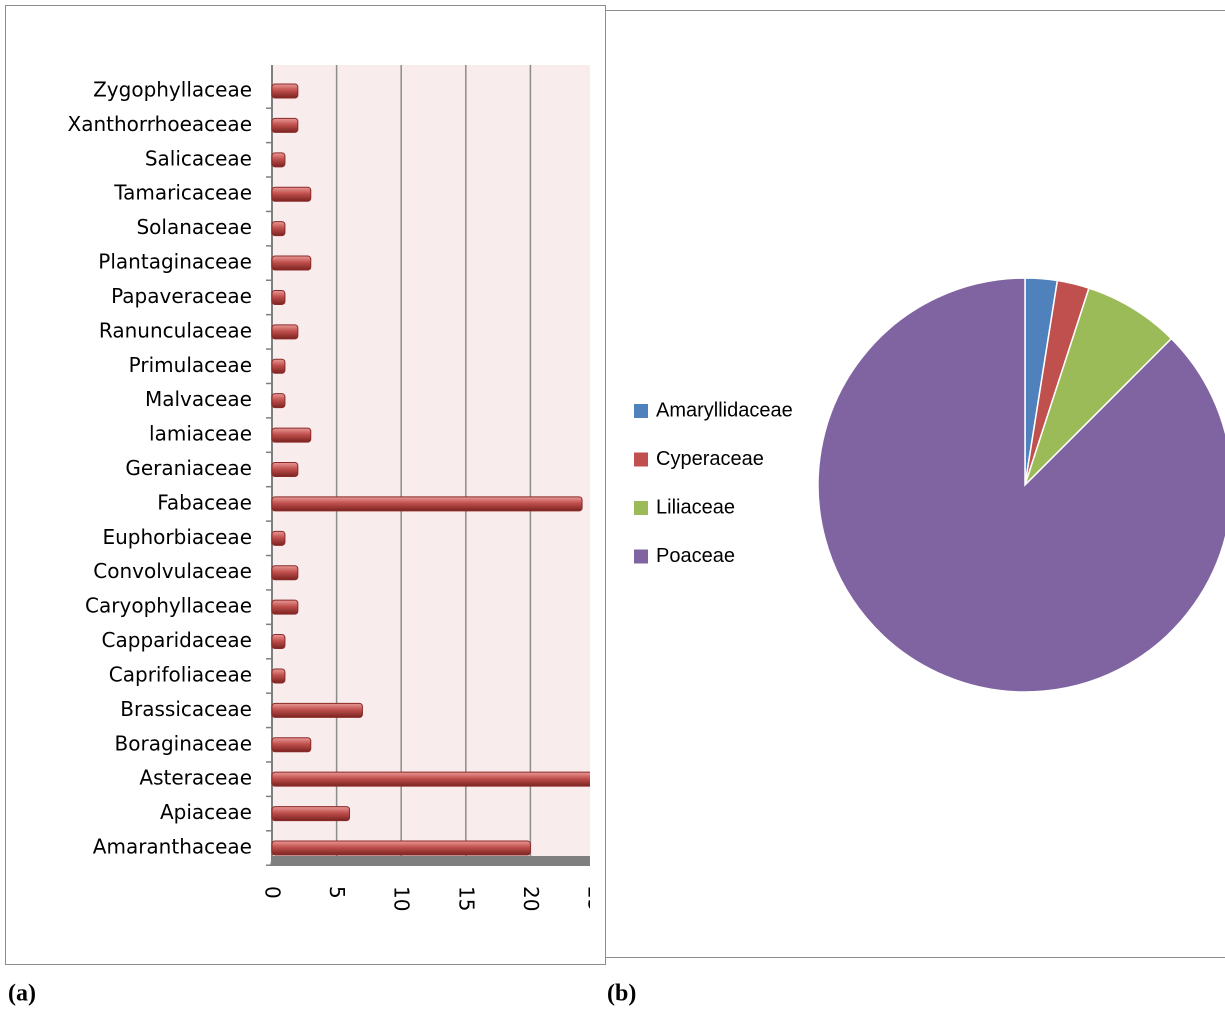  I want to click on legend-label: Cyperaceae, so click(710, 459).